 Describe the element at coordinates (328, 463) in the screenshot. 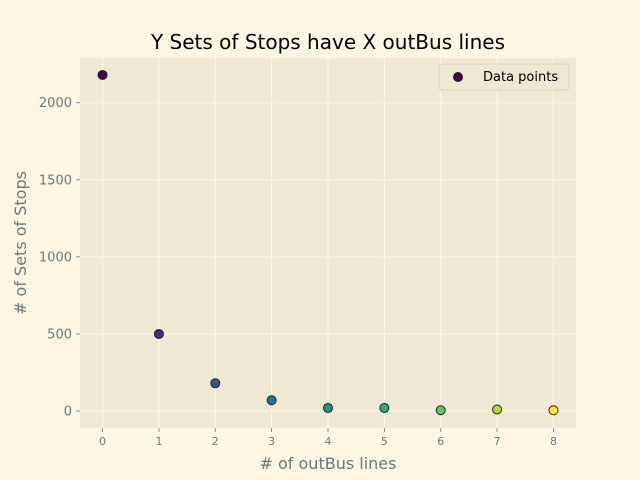

I see `x-axis-label: # of outBus lines` at that location.